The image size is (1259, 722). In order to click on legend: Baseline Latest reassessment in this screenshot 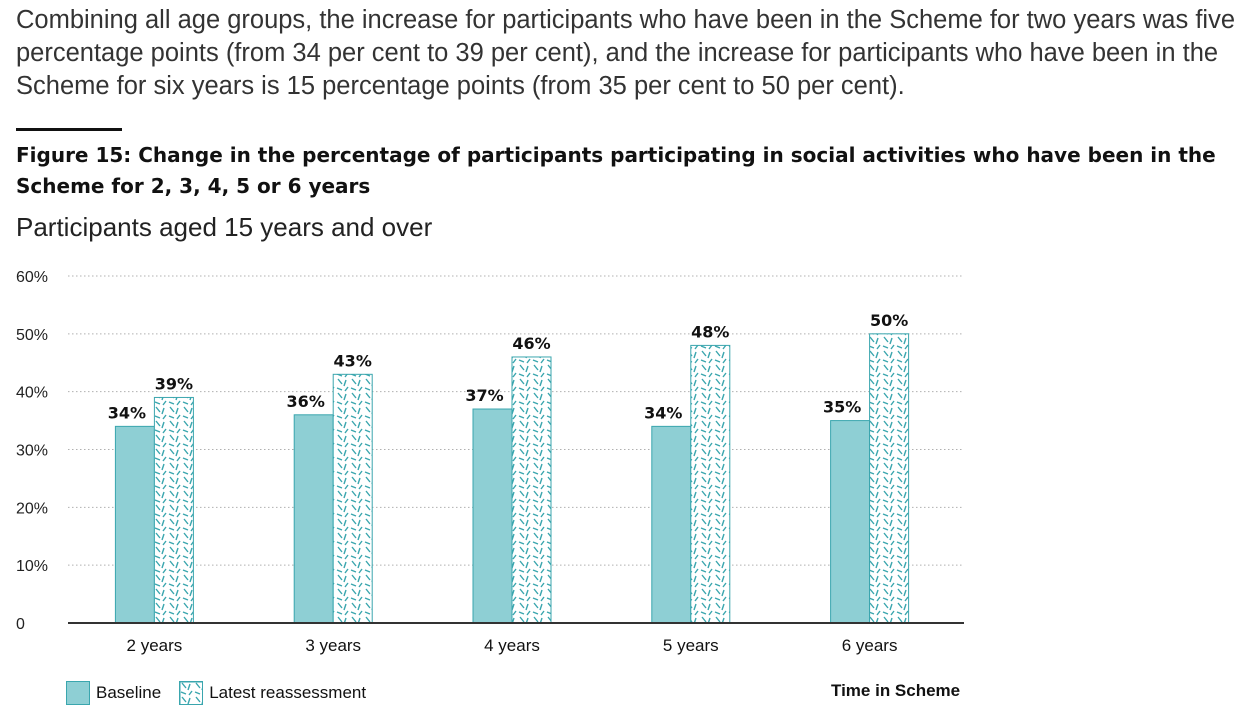, I will do `click(225, 693)`.